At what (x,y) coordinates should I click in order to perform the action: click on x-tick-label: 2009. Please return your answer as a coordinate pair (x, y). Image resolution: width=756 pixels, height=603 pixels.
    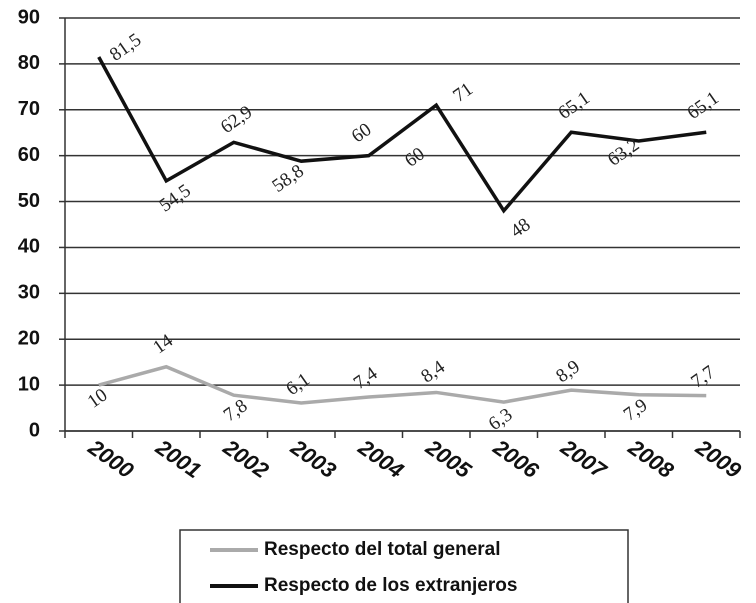
    Looking at the image, I should click on (719, 459).